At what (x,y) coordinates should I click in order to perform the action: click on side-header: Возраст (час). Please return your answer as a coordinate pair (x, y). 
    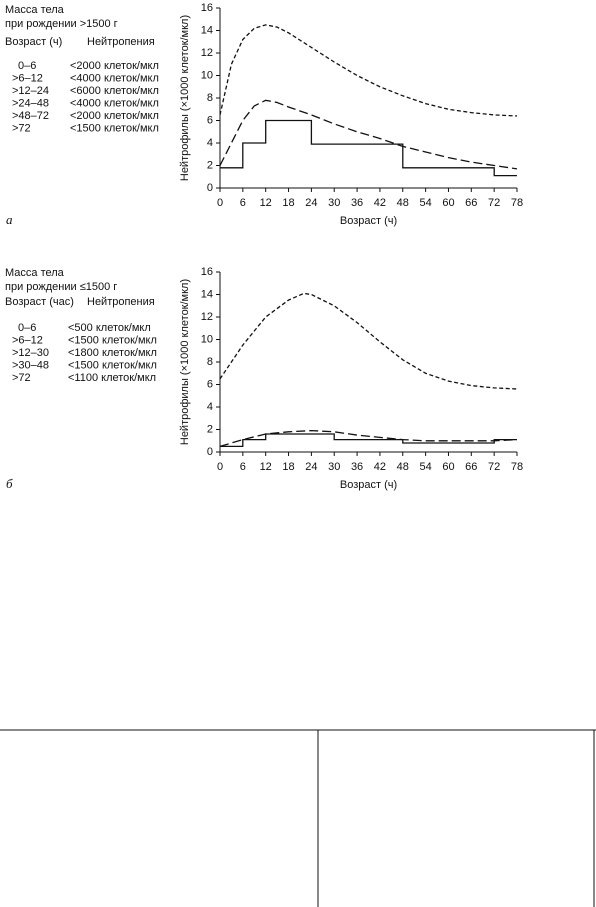
    Looking at the image, I should click on (39, 302).